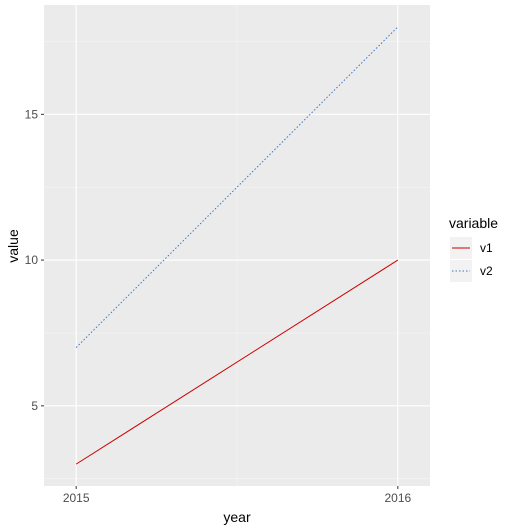 This screenshot has width=516, height=532. I want to click on legend-label-v2: v2, so click(486, 271).